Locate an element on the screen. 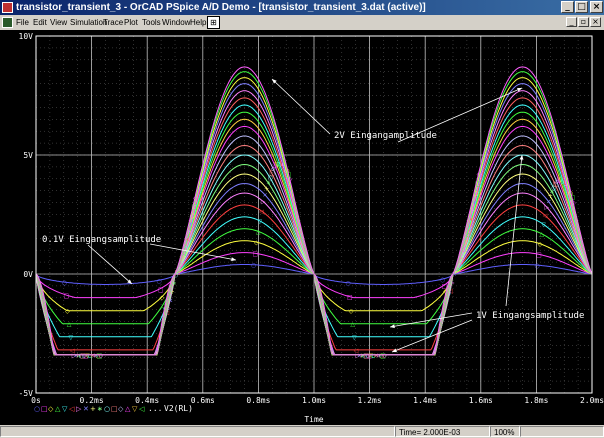 The image size is (604, 438). menu-window: Window is located at coordinates (176, 22).